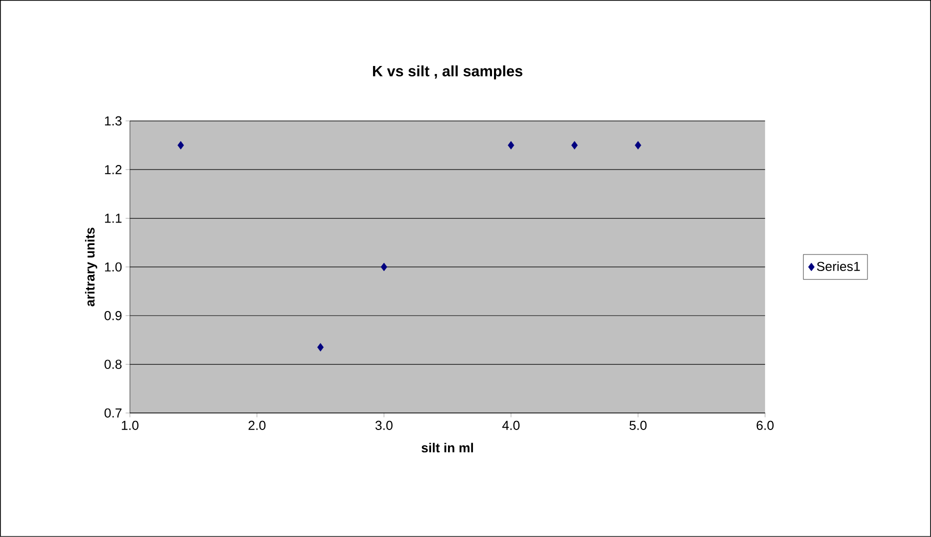 The image size is (931, 537). What do you see at coordinates (113, 413) in the screenshot?
I see `y-tick-label: 0.7` at bounding box center [113, 413].